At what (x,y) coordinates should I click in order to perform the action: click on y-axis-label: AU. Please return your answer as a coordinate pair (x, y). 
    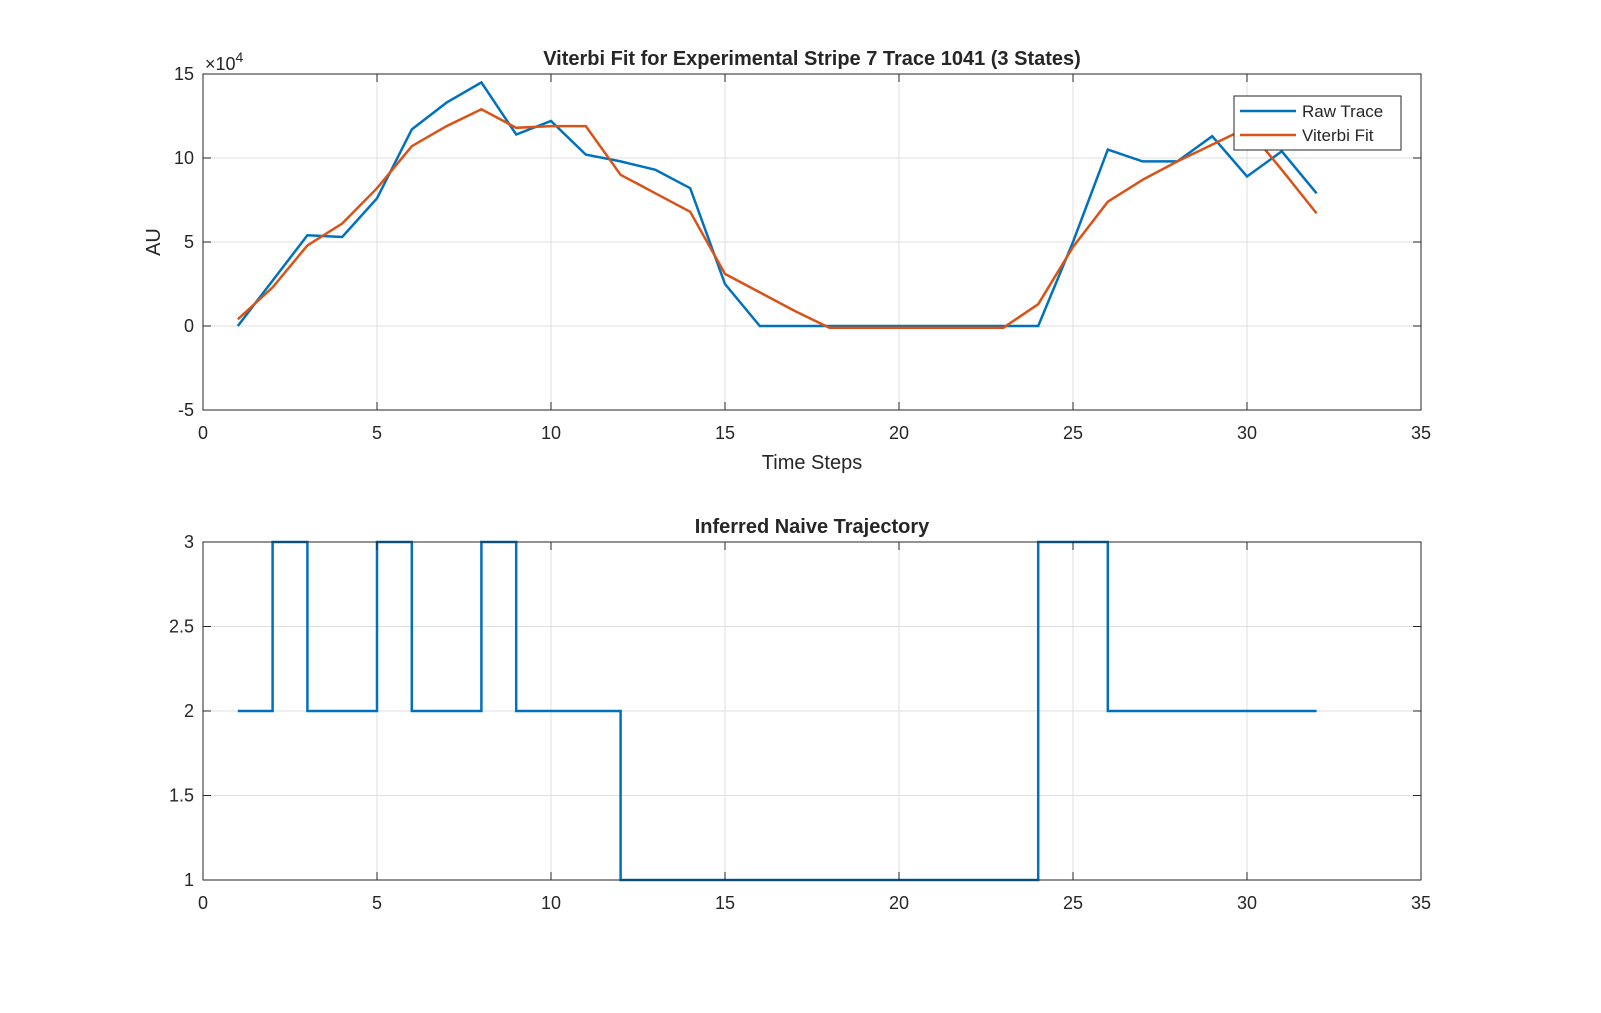
    Looking at the image, I should click on (154, 242).